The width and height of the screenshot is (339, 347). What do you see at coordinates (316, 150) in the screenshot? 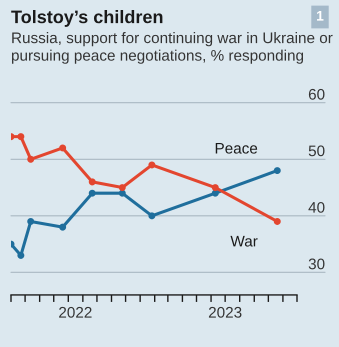
I see `y-tick-label: 50` at bounding box center [316, 150].